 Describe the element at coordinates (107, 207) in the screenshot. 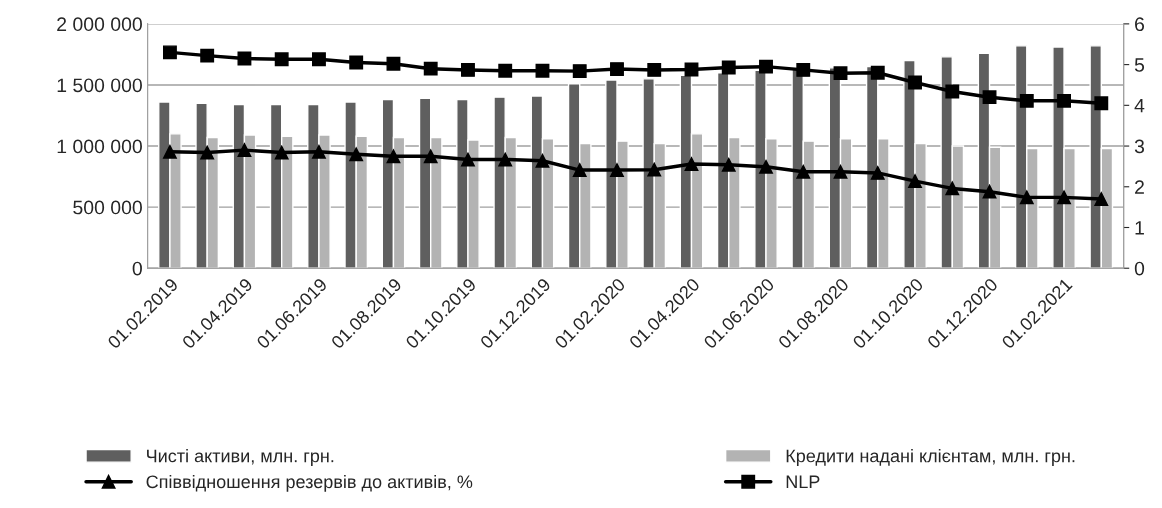

I see `y-tick-label: 500 000` at that location.